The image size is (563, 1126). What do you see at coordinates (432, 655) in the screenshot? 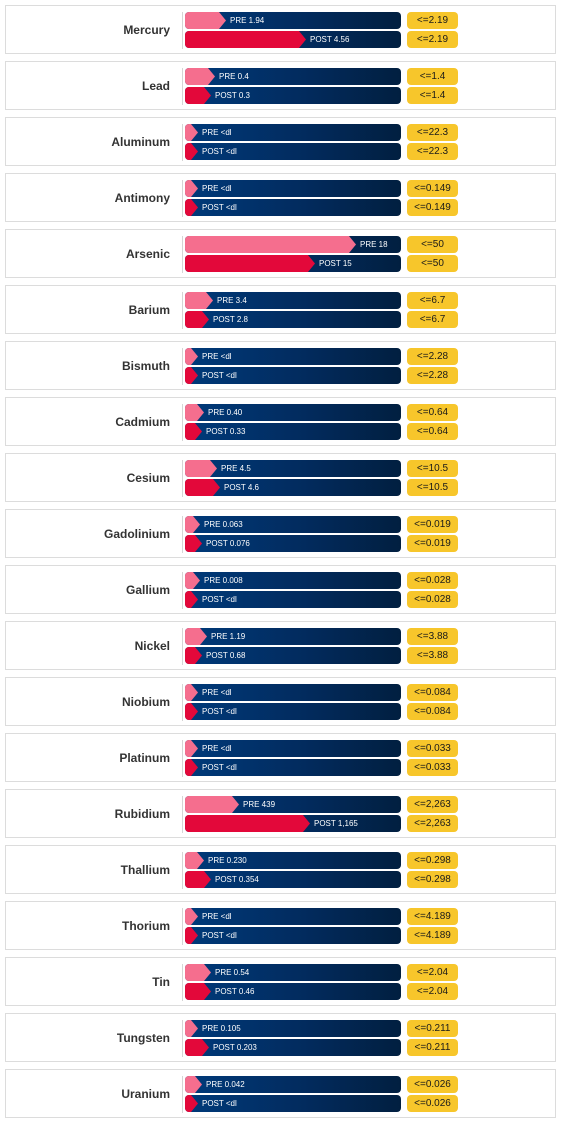
I see `limit-badge: <=3.88` at bounding box center [432, 655].